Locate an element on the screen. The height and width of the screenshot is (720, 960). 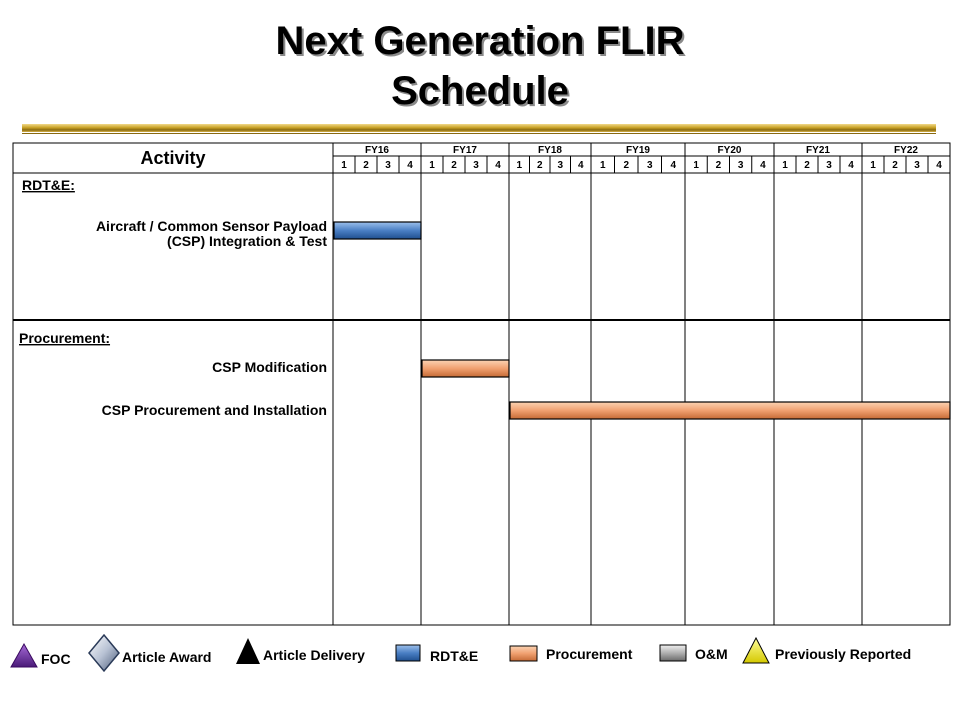
fy-label: FY16 is located at coordinates (377, 150).